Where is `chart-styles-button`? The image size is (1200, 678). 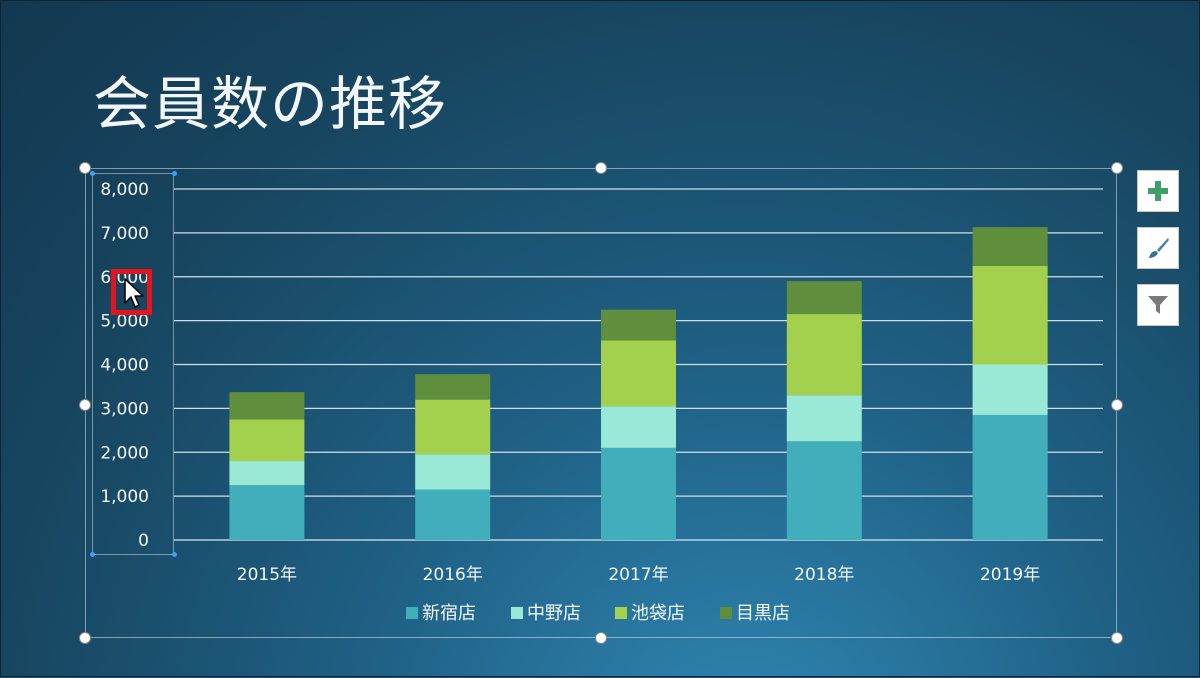 chart-styles-button is located at coordinates (1158, 248).